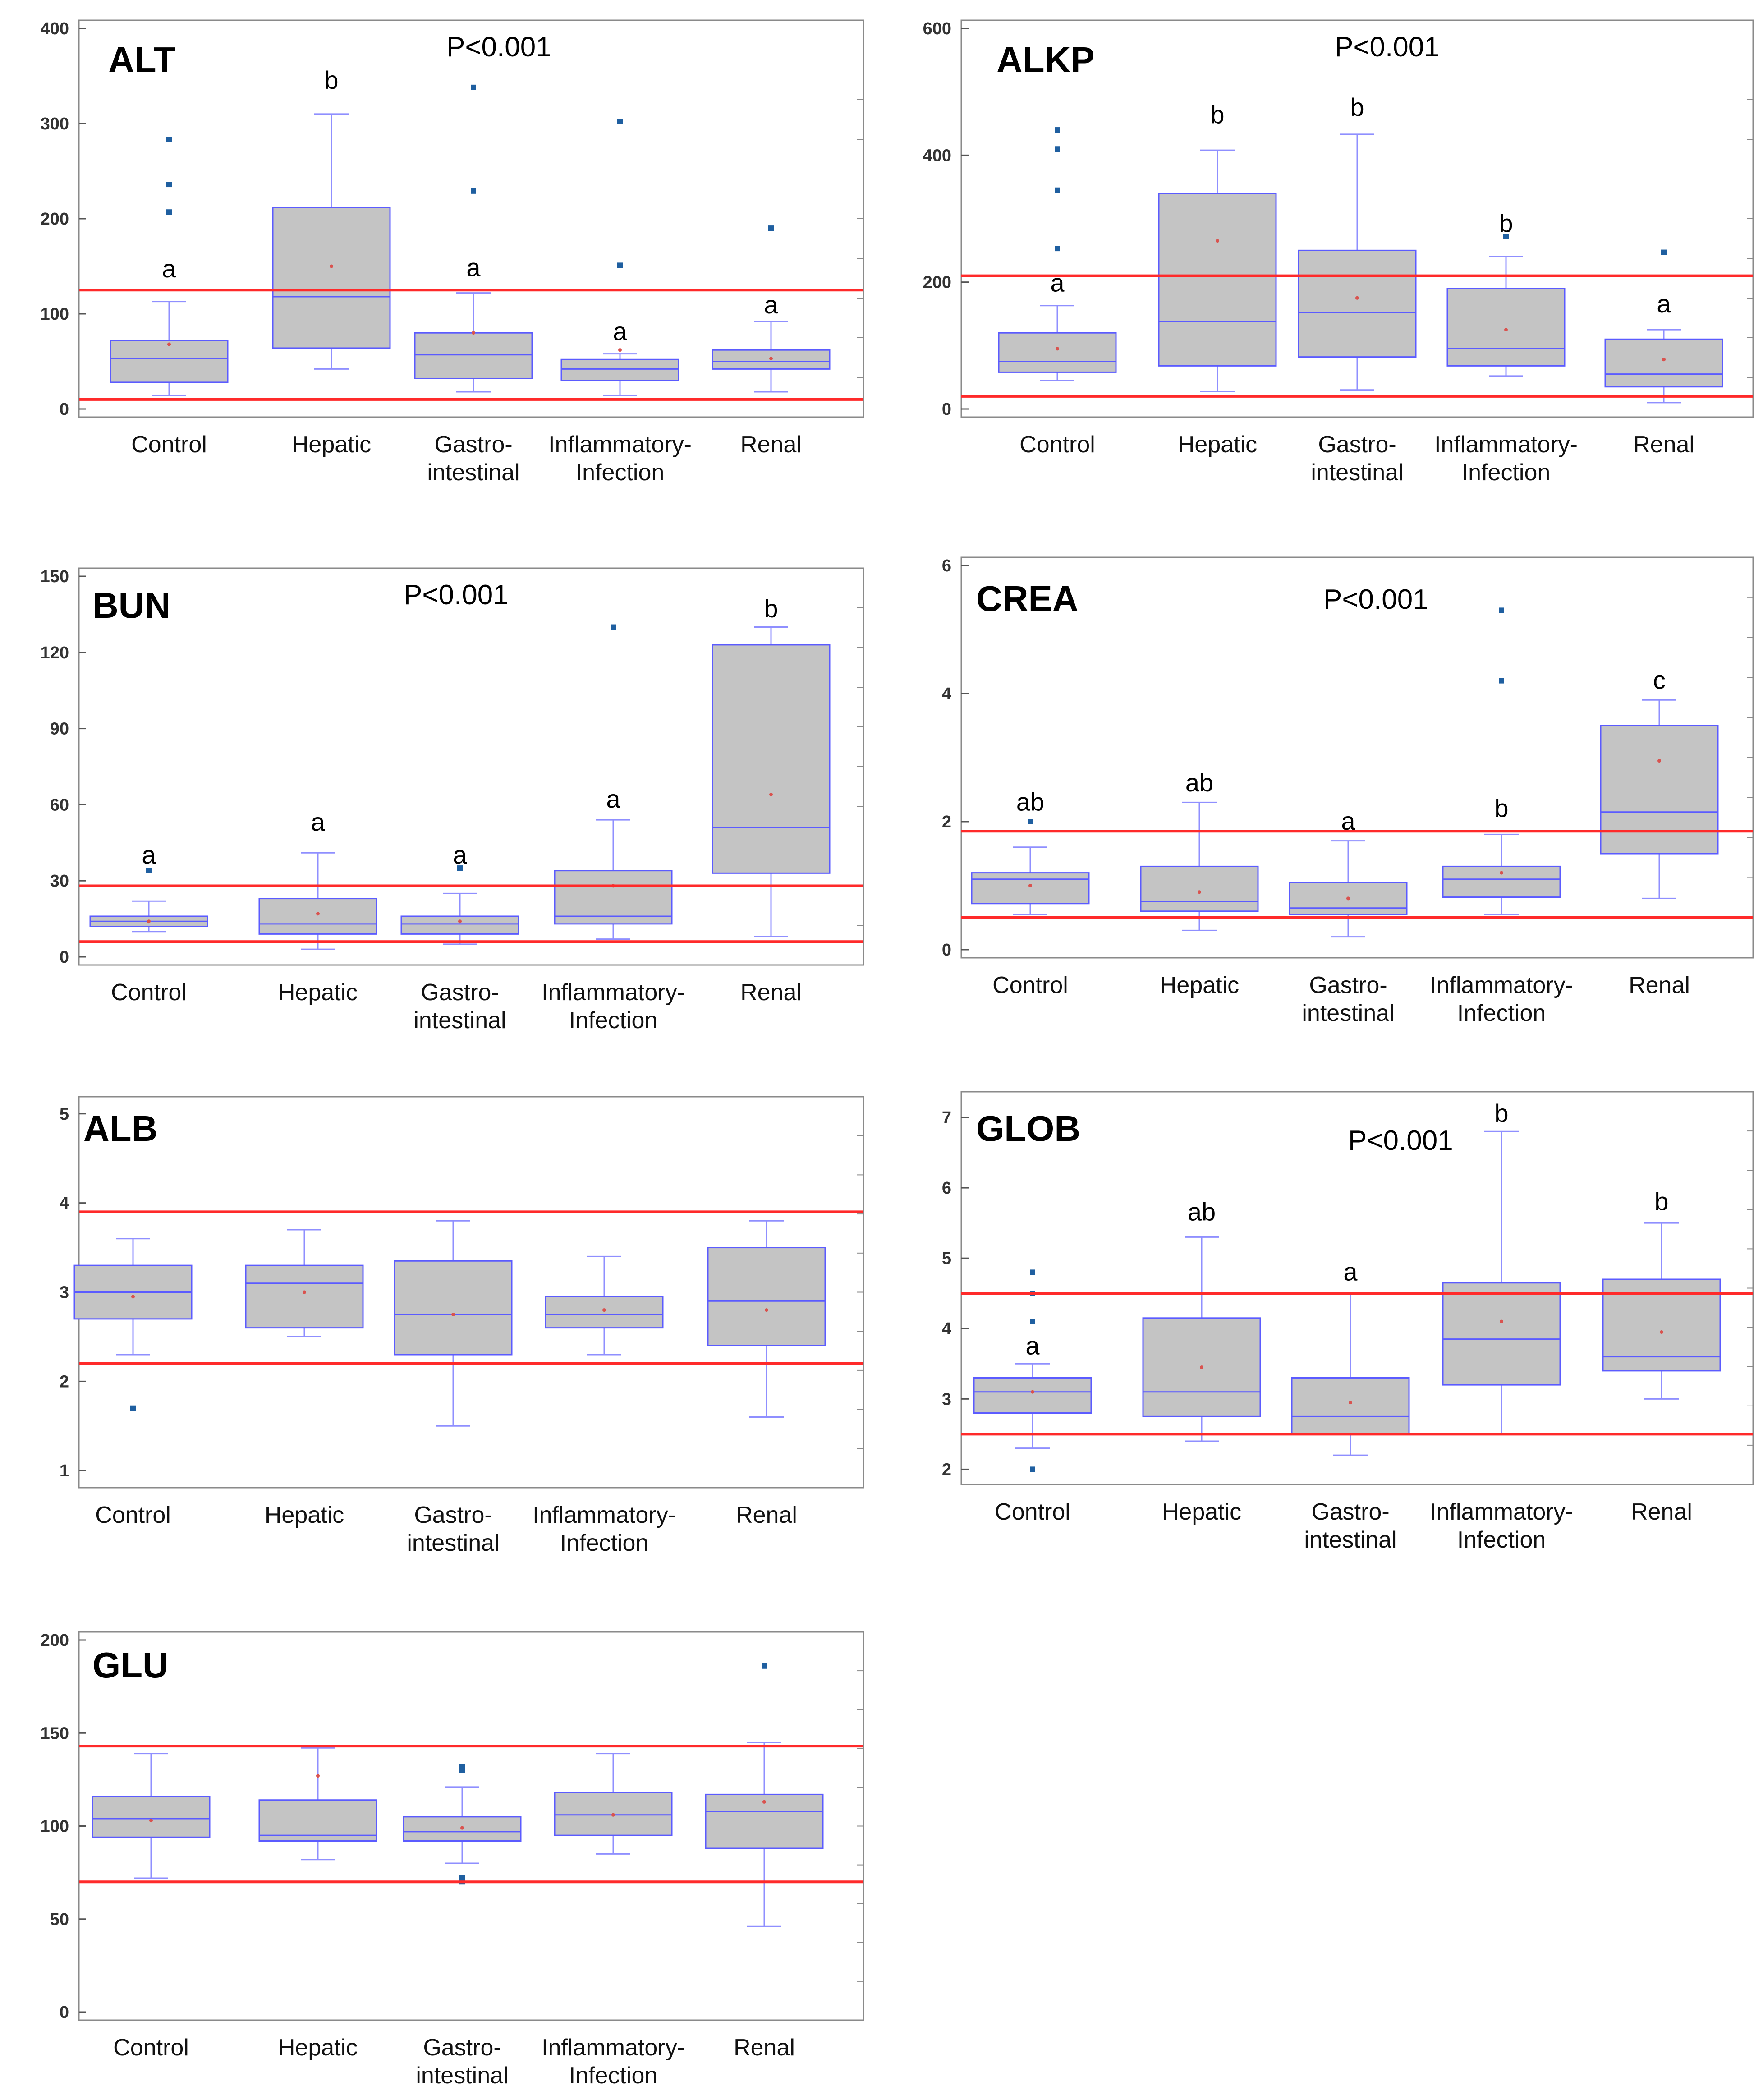  What do you see at coordinates (1028, 1129) in the screenshot?
I see `chart-title: GLOB` at bounding box center [1028, 1129].